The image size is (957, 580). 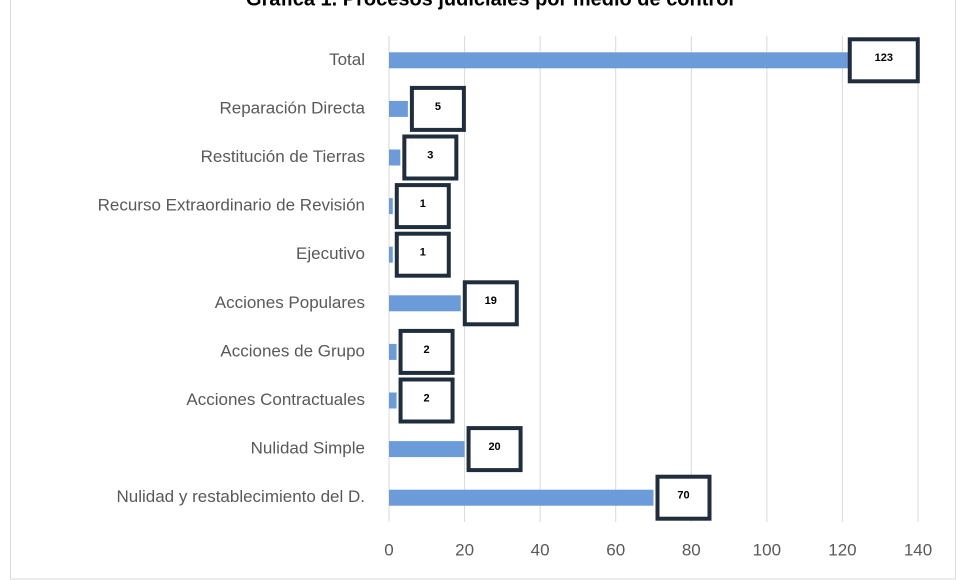 I want to click on y-tick-label: Total, so click(x=347, y=59).